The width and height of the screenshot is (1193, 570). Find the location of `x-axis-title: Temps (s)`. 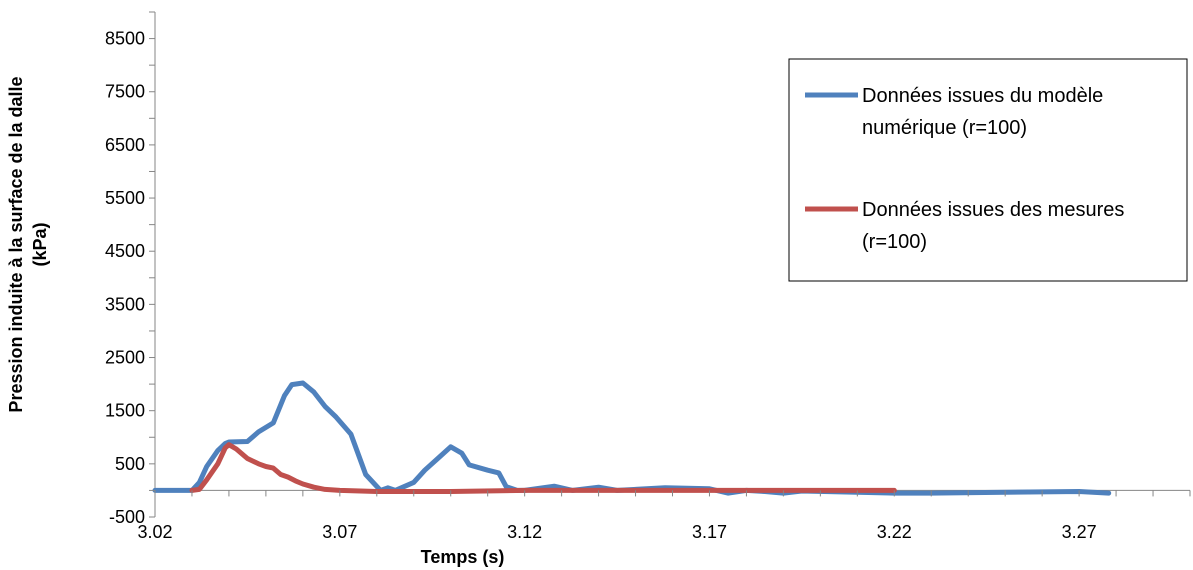

x-axis-title: Temps (s) is located at coordinates (463, 557).